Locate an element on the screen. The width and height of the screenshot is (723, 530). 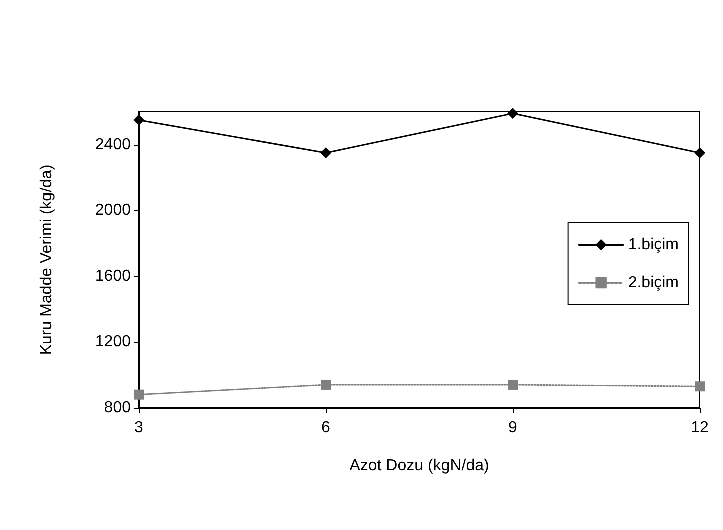
legend-label: 2.biçim is located at coordinates (654, 283).